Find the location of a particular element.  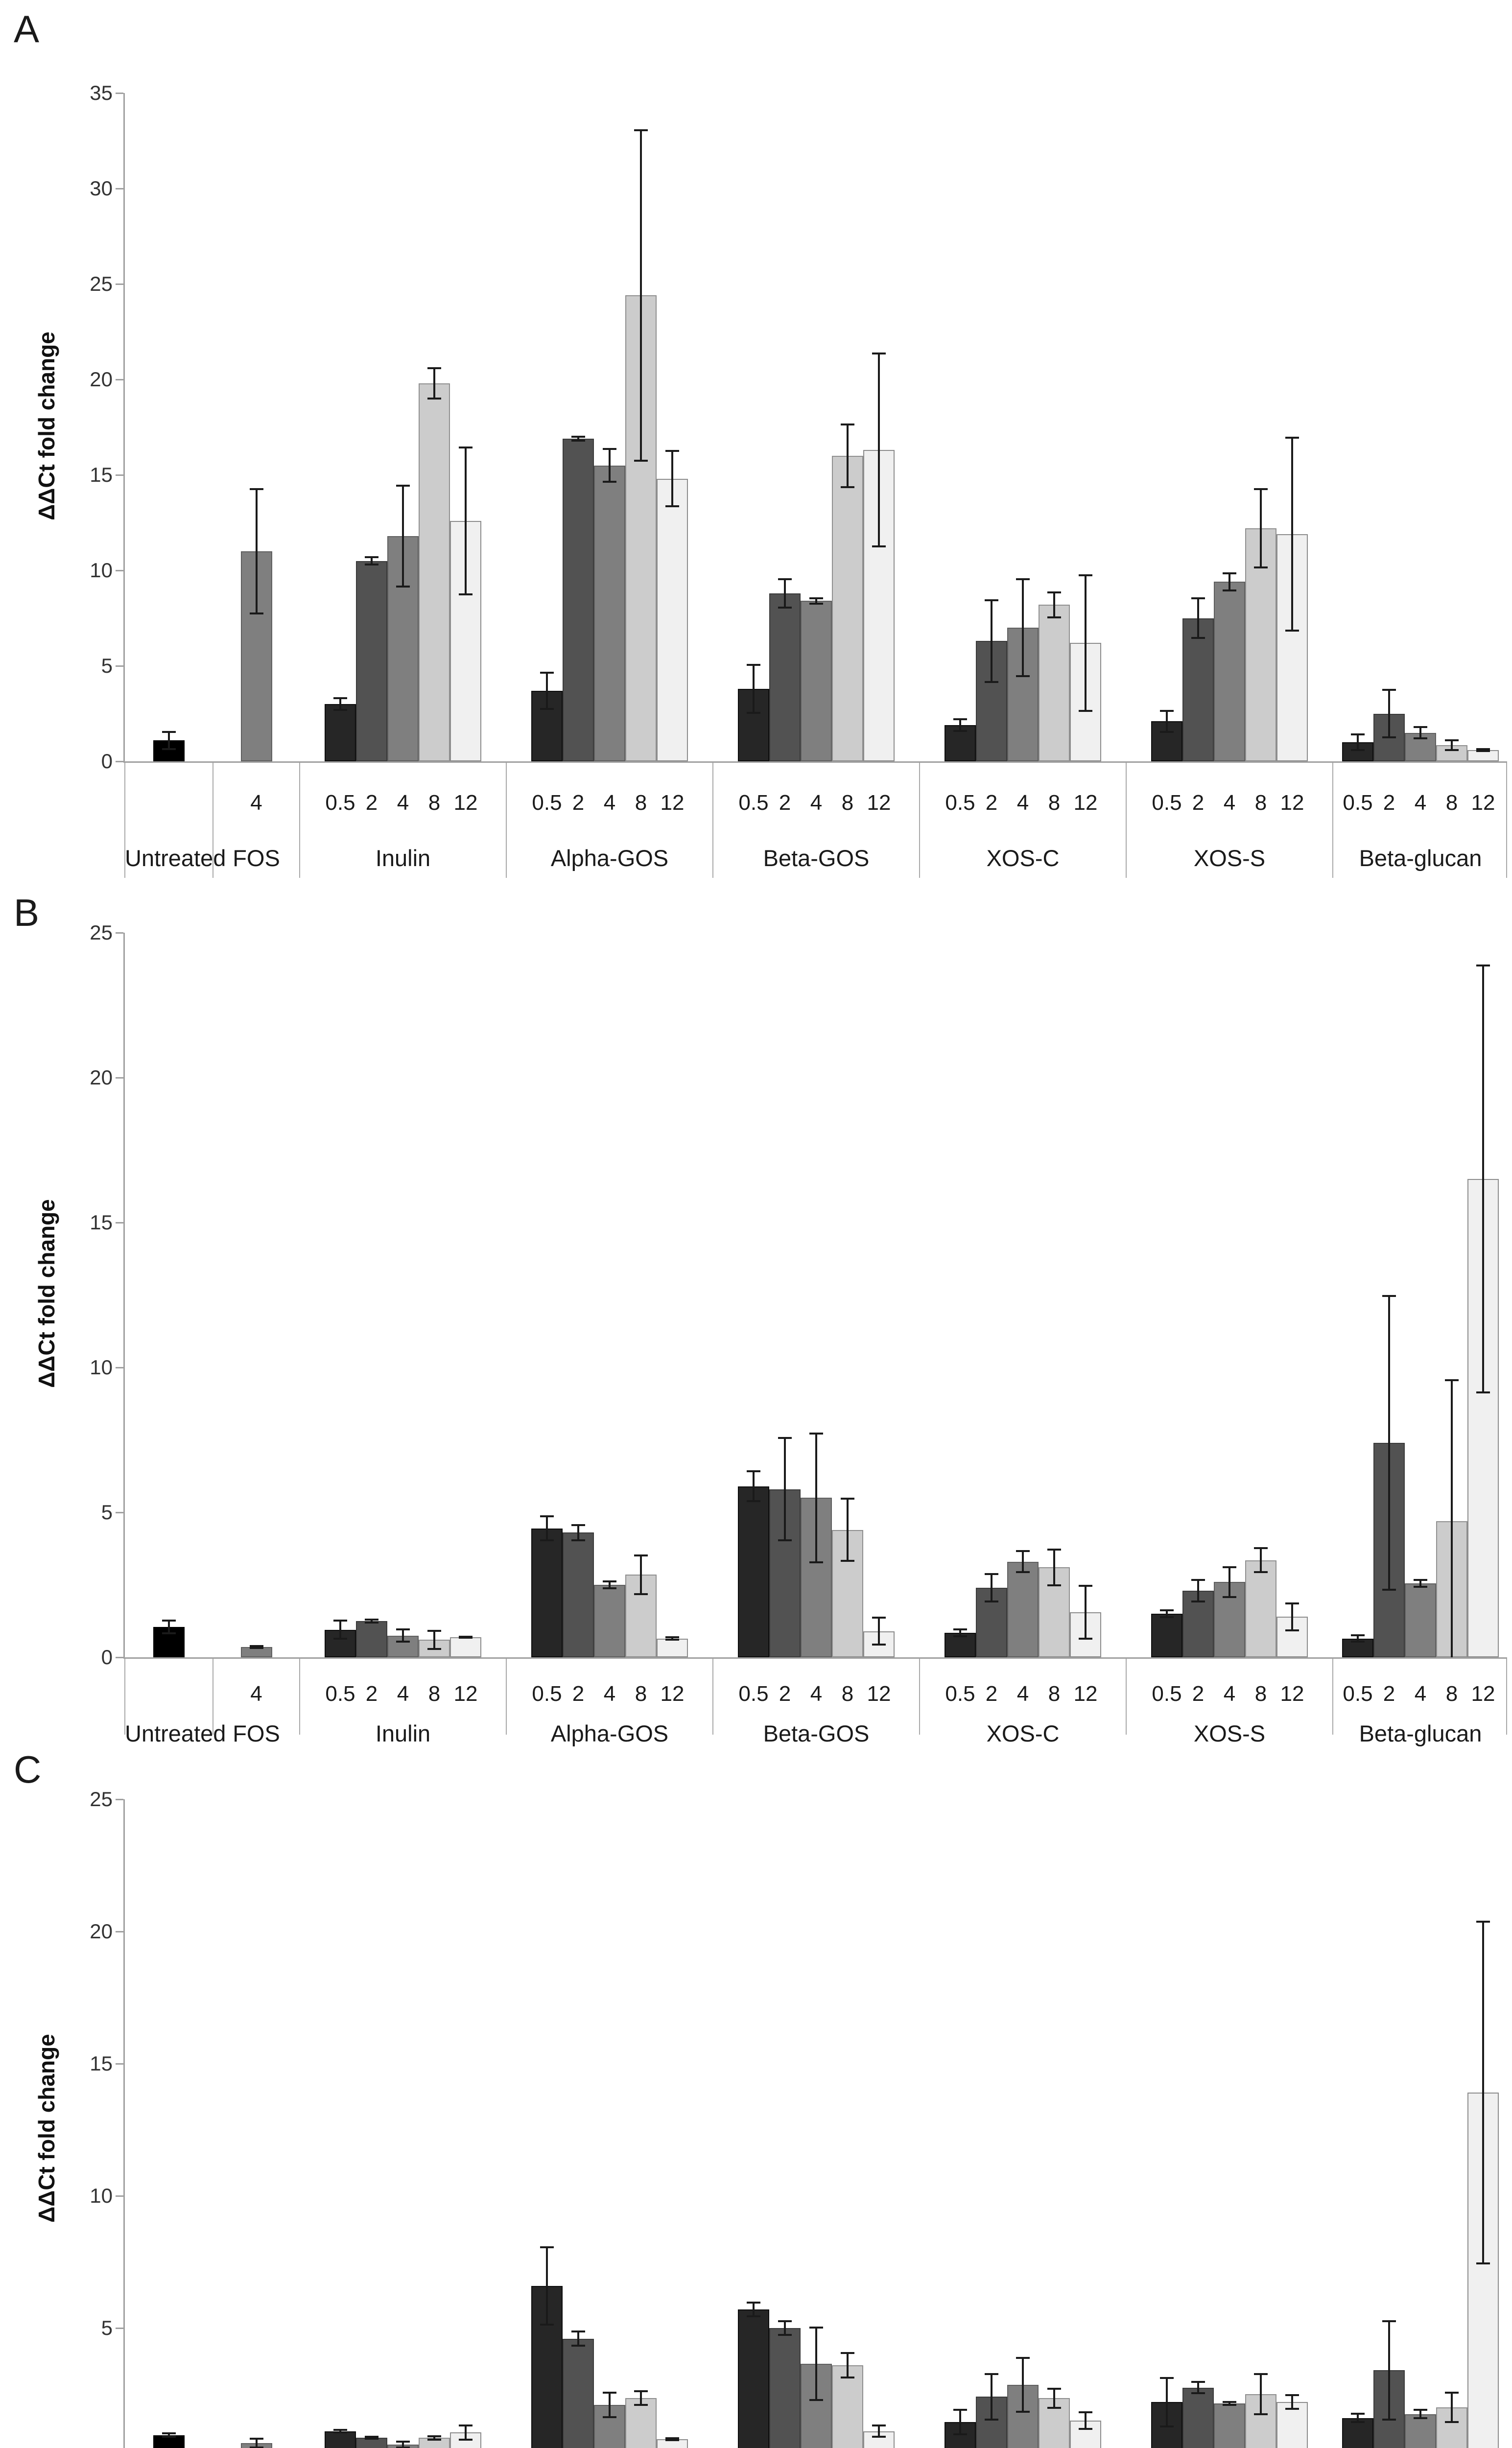

group-label: XOS-C is located at coordinates (1023, 1733).